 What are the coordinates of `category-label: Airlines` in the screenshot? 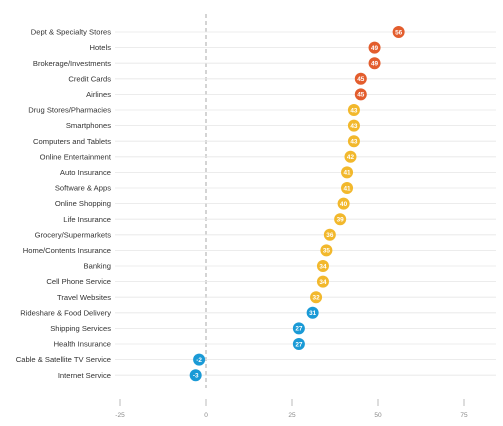 It's located at (98, 94).